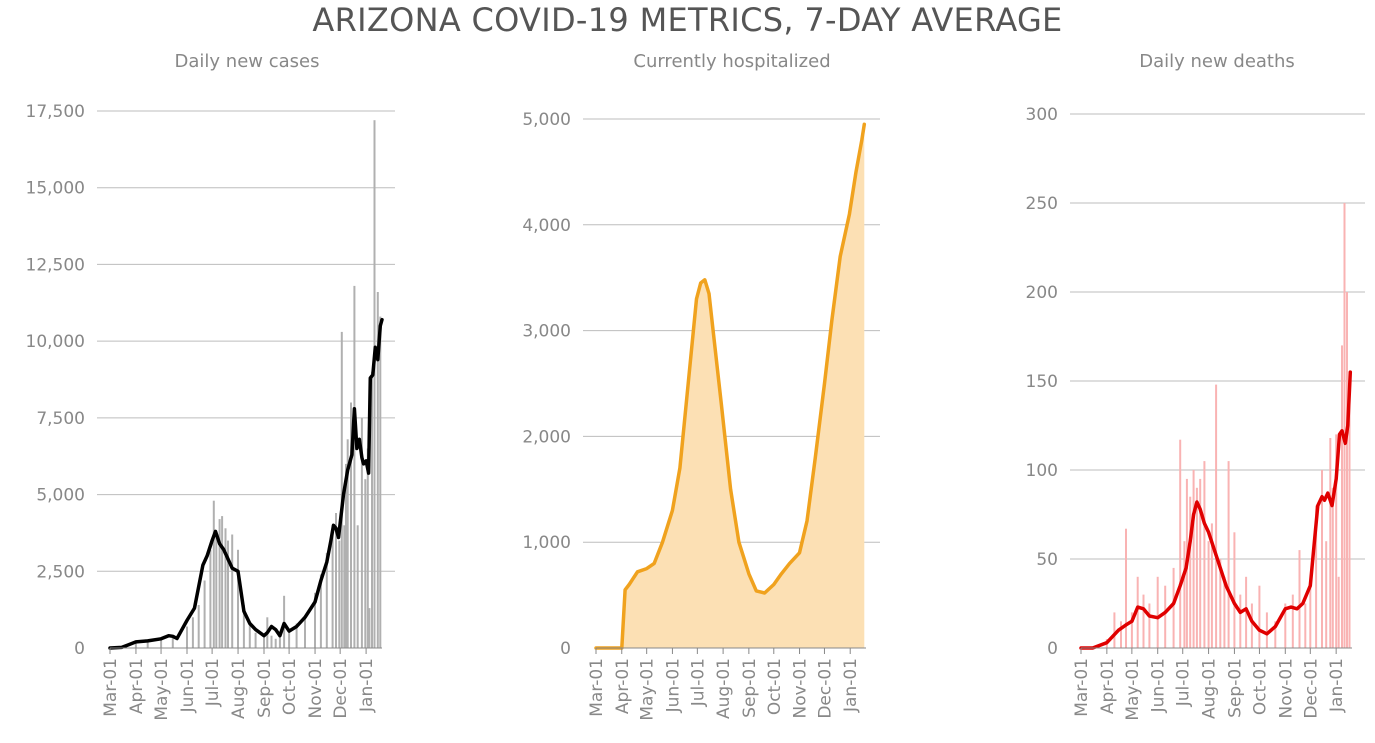 The image size is (1375, 743). What do you see at coordinates (546, 437) in the screenshot?
I see `y-tick-label: 2,000` at bounding box center [546, 437].